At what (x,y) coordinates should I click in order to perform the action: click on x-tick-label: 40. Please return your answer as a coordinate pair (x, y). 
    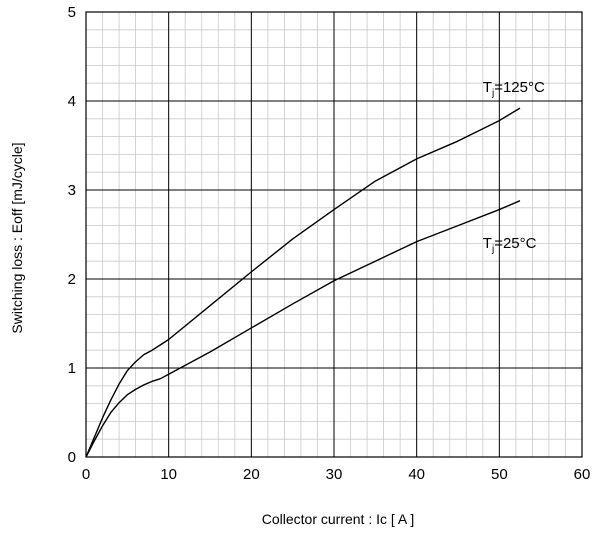
    Looking at the image, I should click on (416, 474).